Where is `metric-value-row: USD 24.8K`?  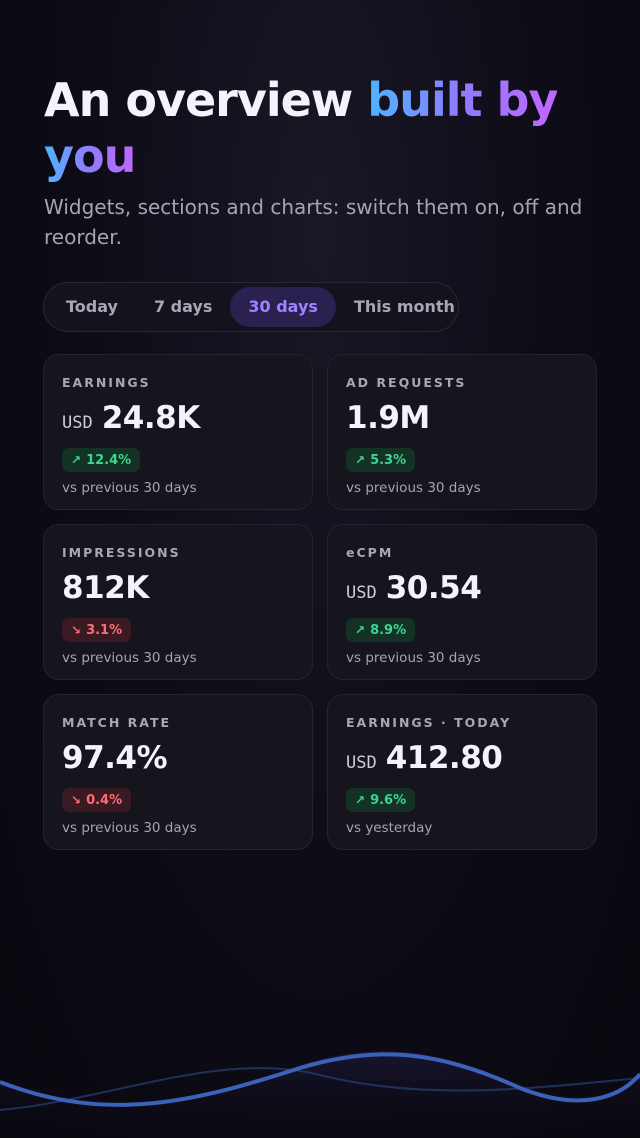
metric-value-row: USD 24.8K is located at coordinates (178, 420).